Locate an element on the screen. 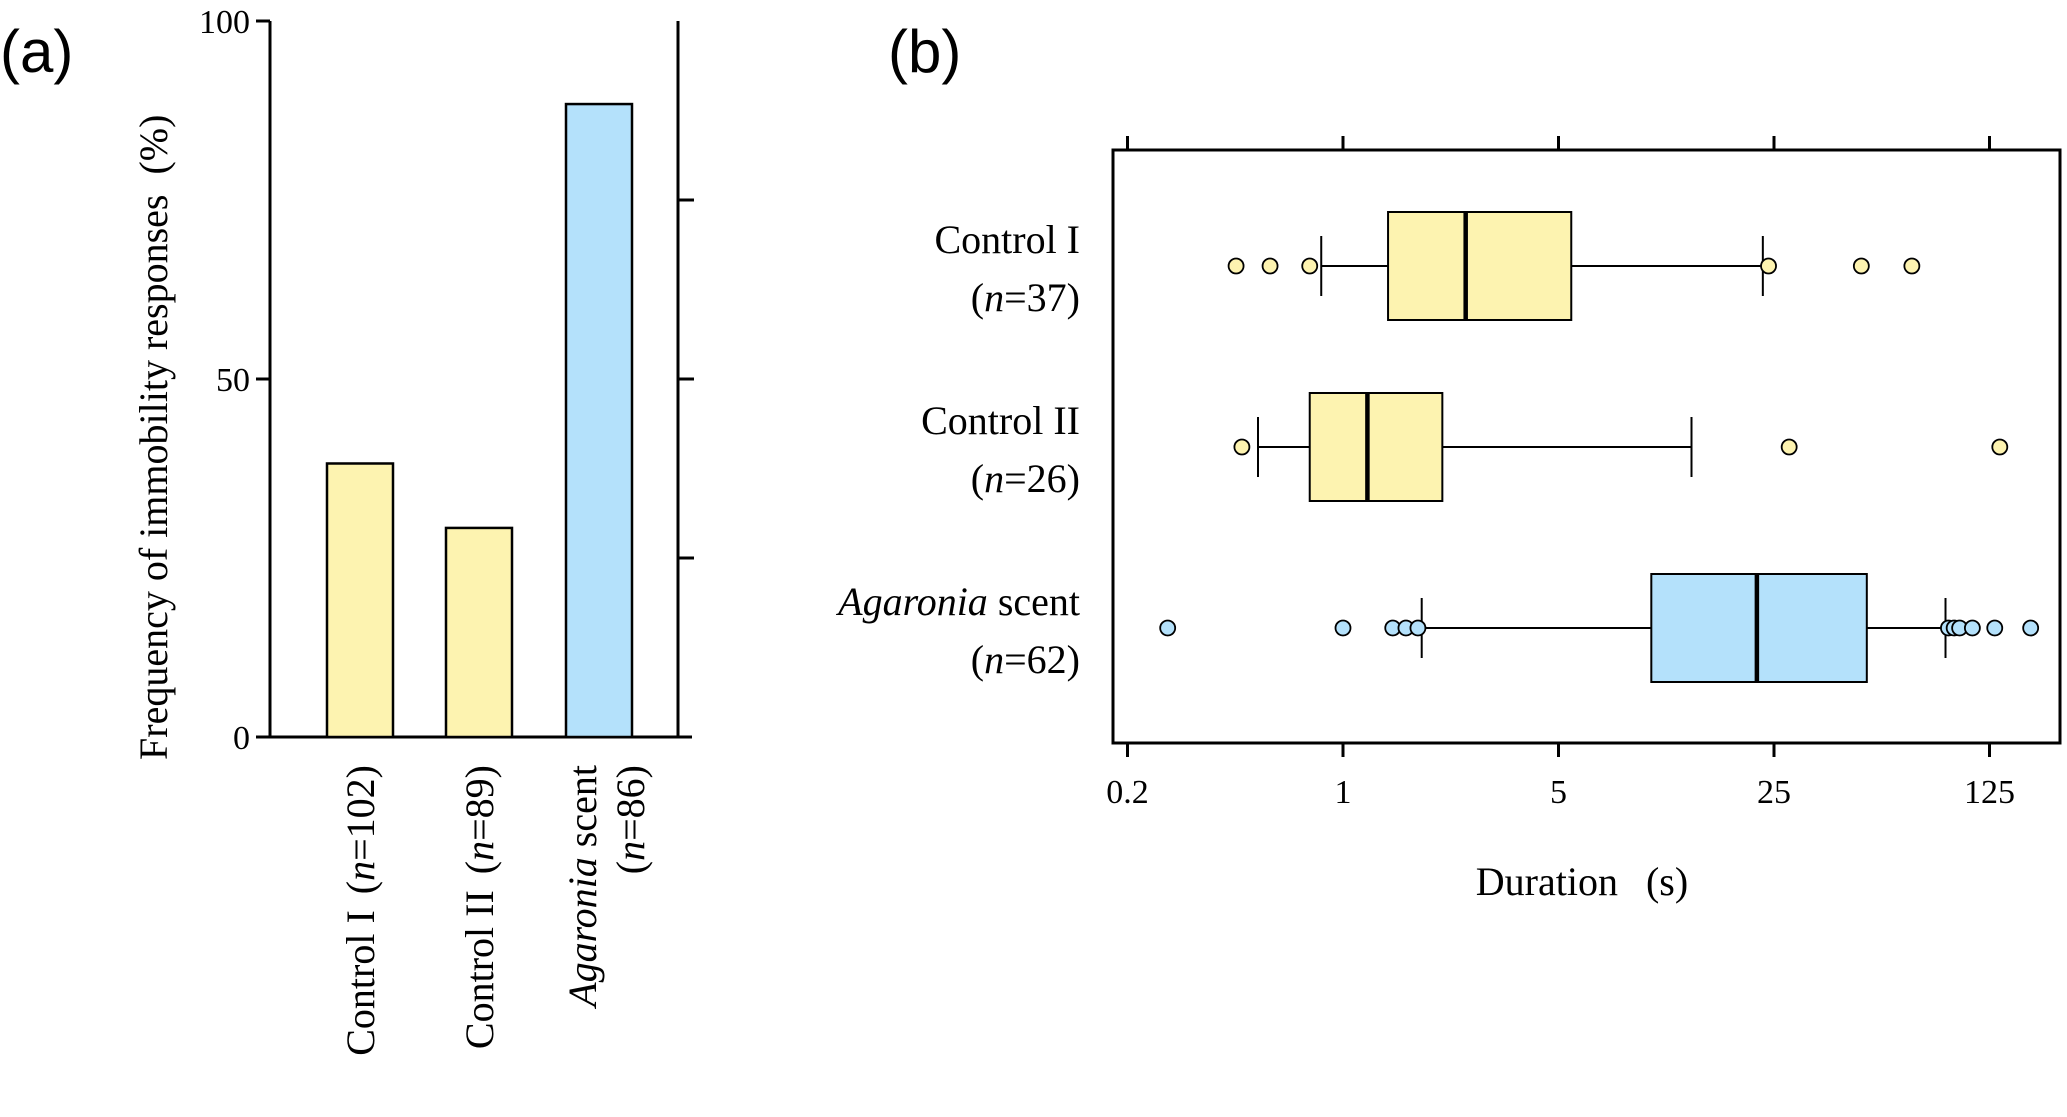 This screenshot has width=2067, height=1117. panel-a-bars is located at coordinates (479, 420).